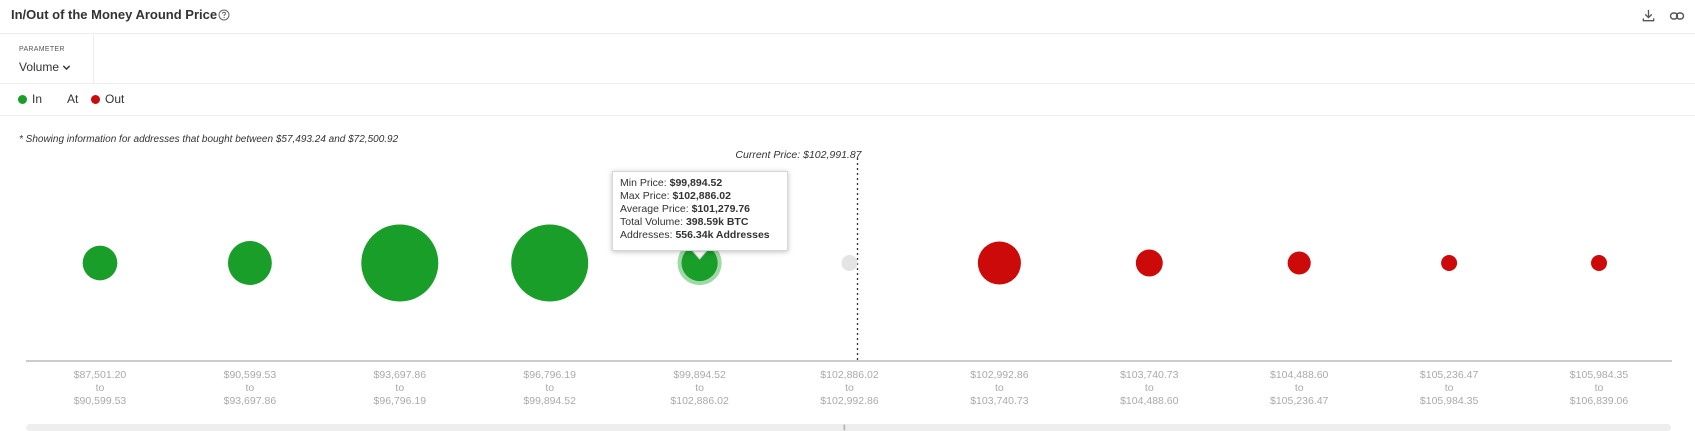  I want to click on x-tick-label-from: $96,796.19, so click(549, 375).